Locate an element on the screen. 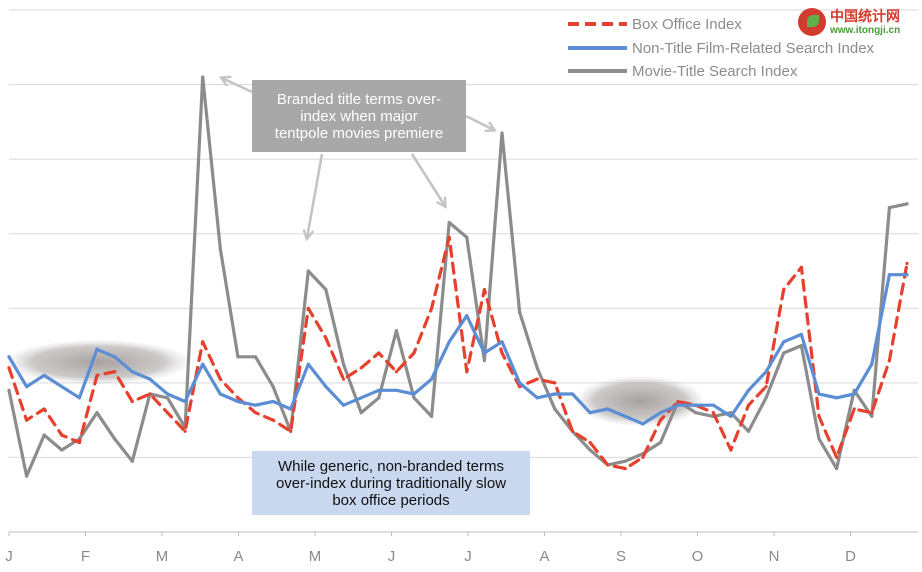 The image size is (922, 572). highlight-ellipse-fall is located at coordinates (640, 401).